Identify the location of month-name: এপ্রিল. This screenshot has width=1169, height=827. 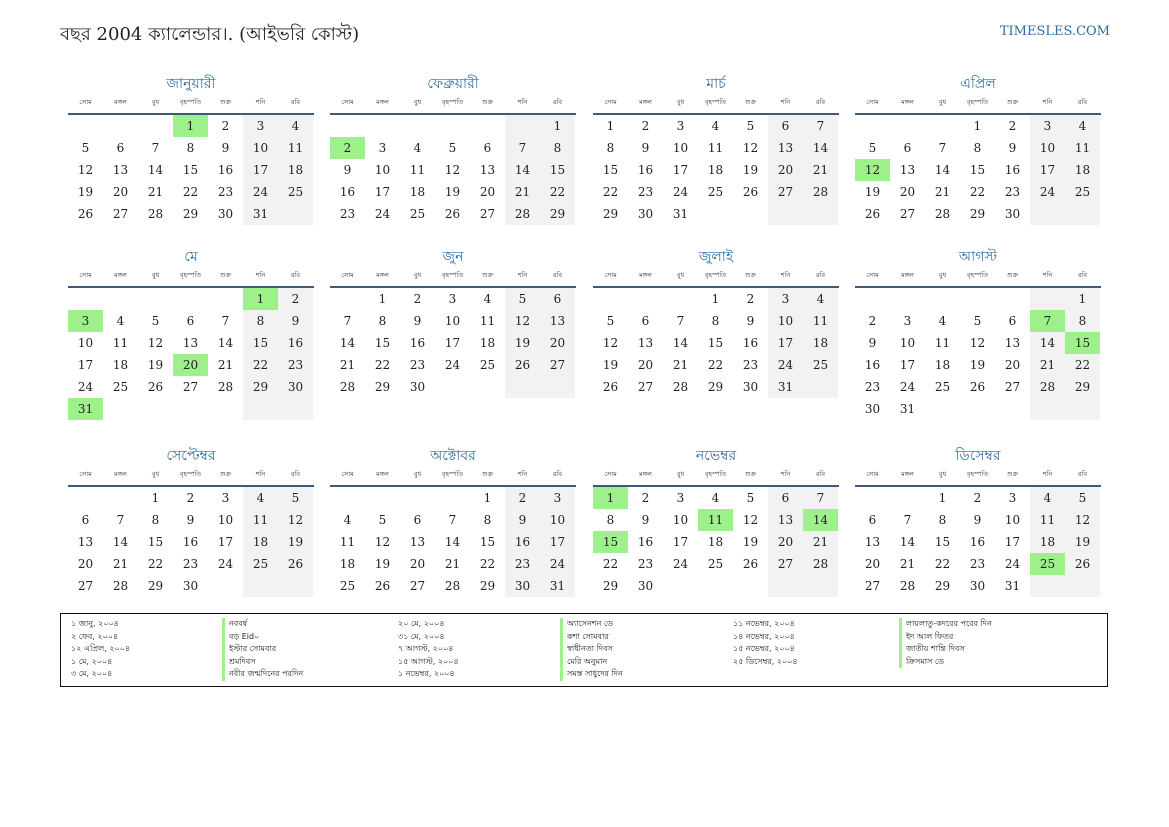
(978, 84).